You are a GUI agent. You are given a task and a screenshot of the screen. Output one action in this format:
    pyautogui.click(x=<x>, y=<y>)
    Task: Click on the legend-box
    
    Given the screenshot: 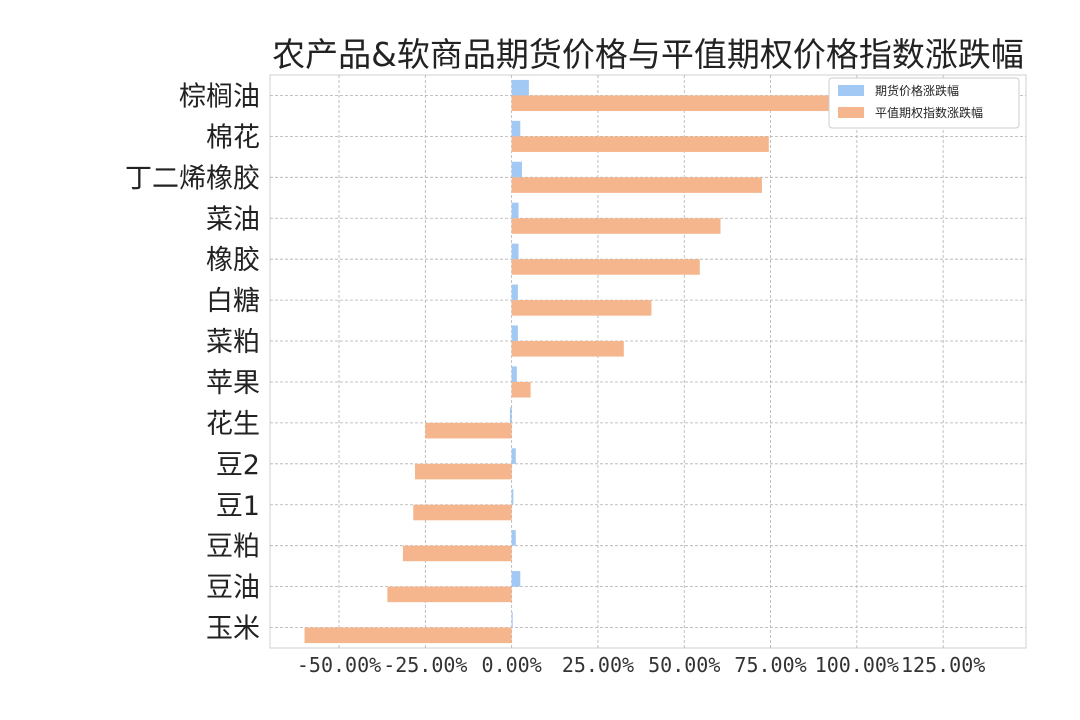 What is the action you would take?
    pyautogui.click(x=924, y=103)
    